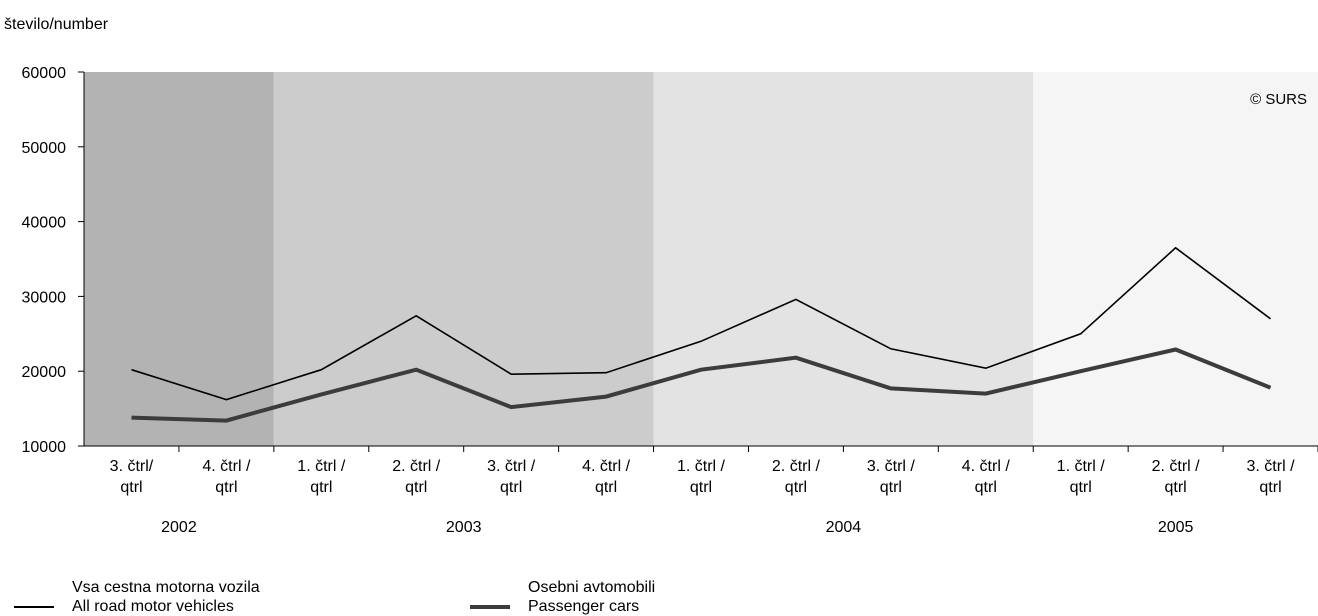  What do you see at coordinates (44, 148) in the screenshot?
I see `y-tick-label-50000: 50000` at bounding box center [44, 148].